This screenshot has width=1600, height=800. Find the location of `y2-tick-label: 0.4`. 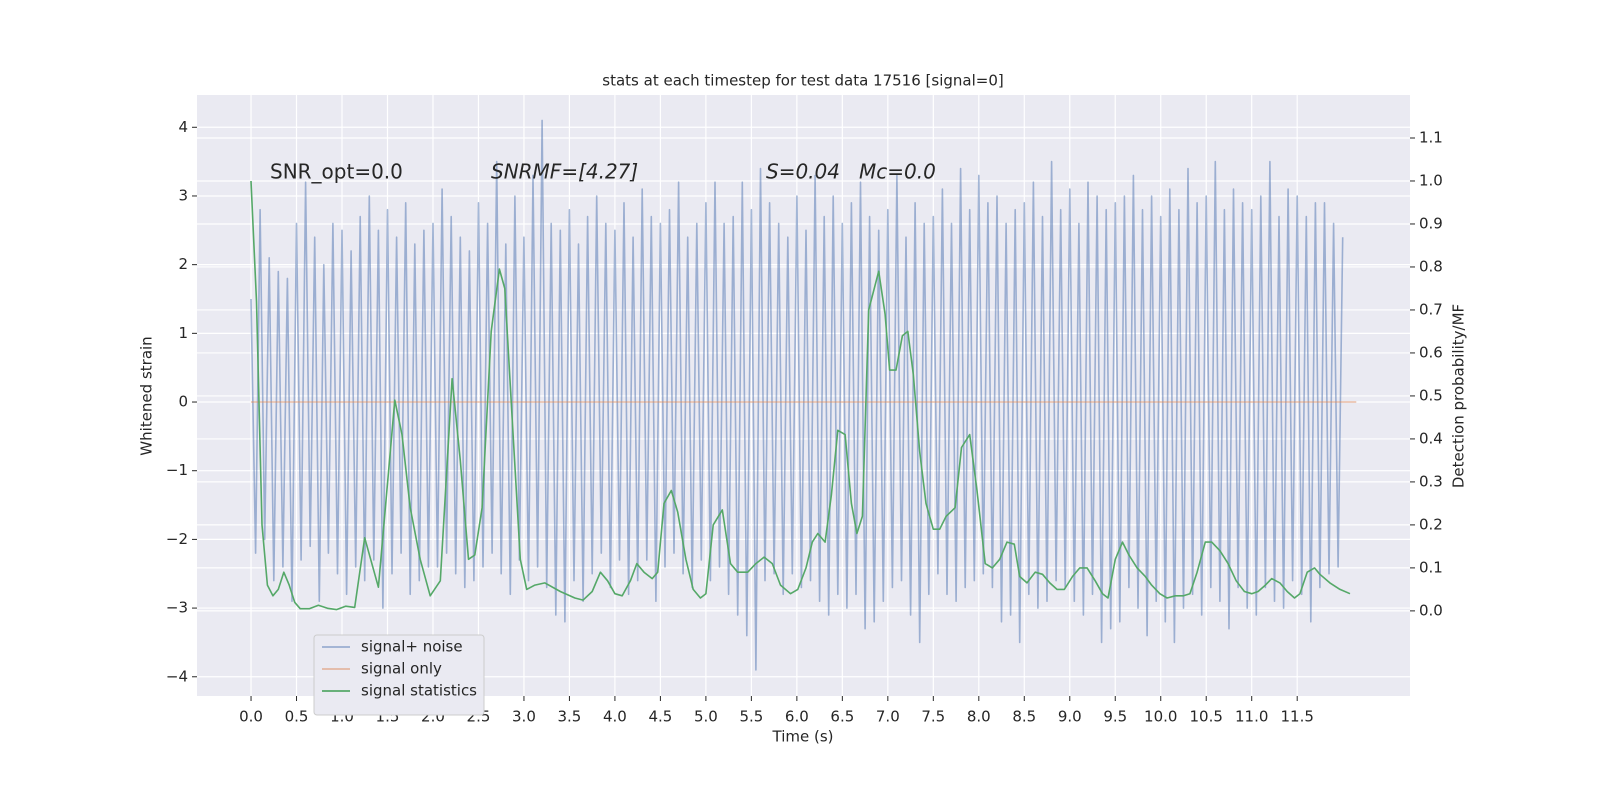

y2-tick-label: 0.4 is located at coordinates (1431, 438).